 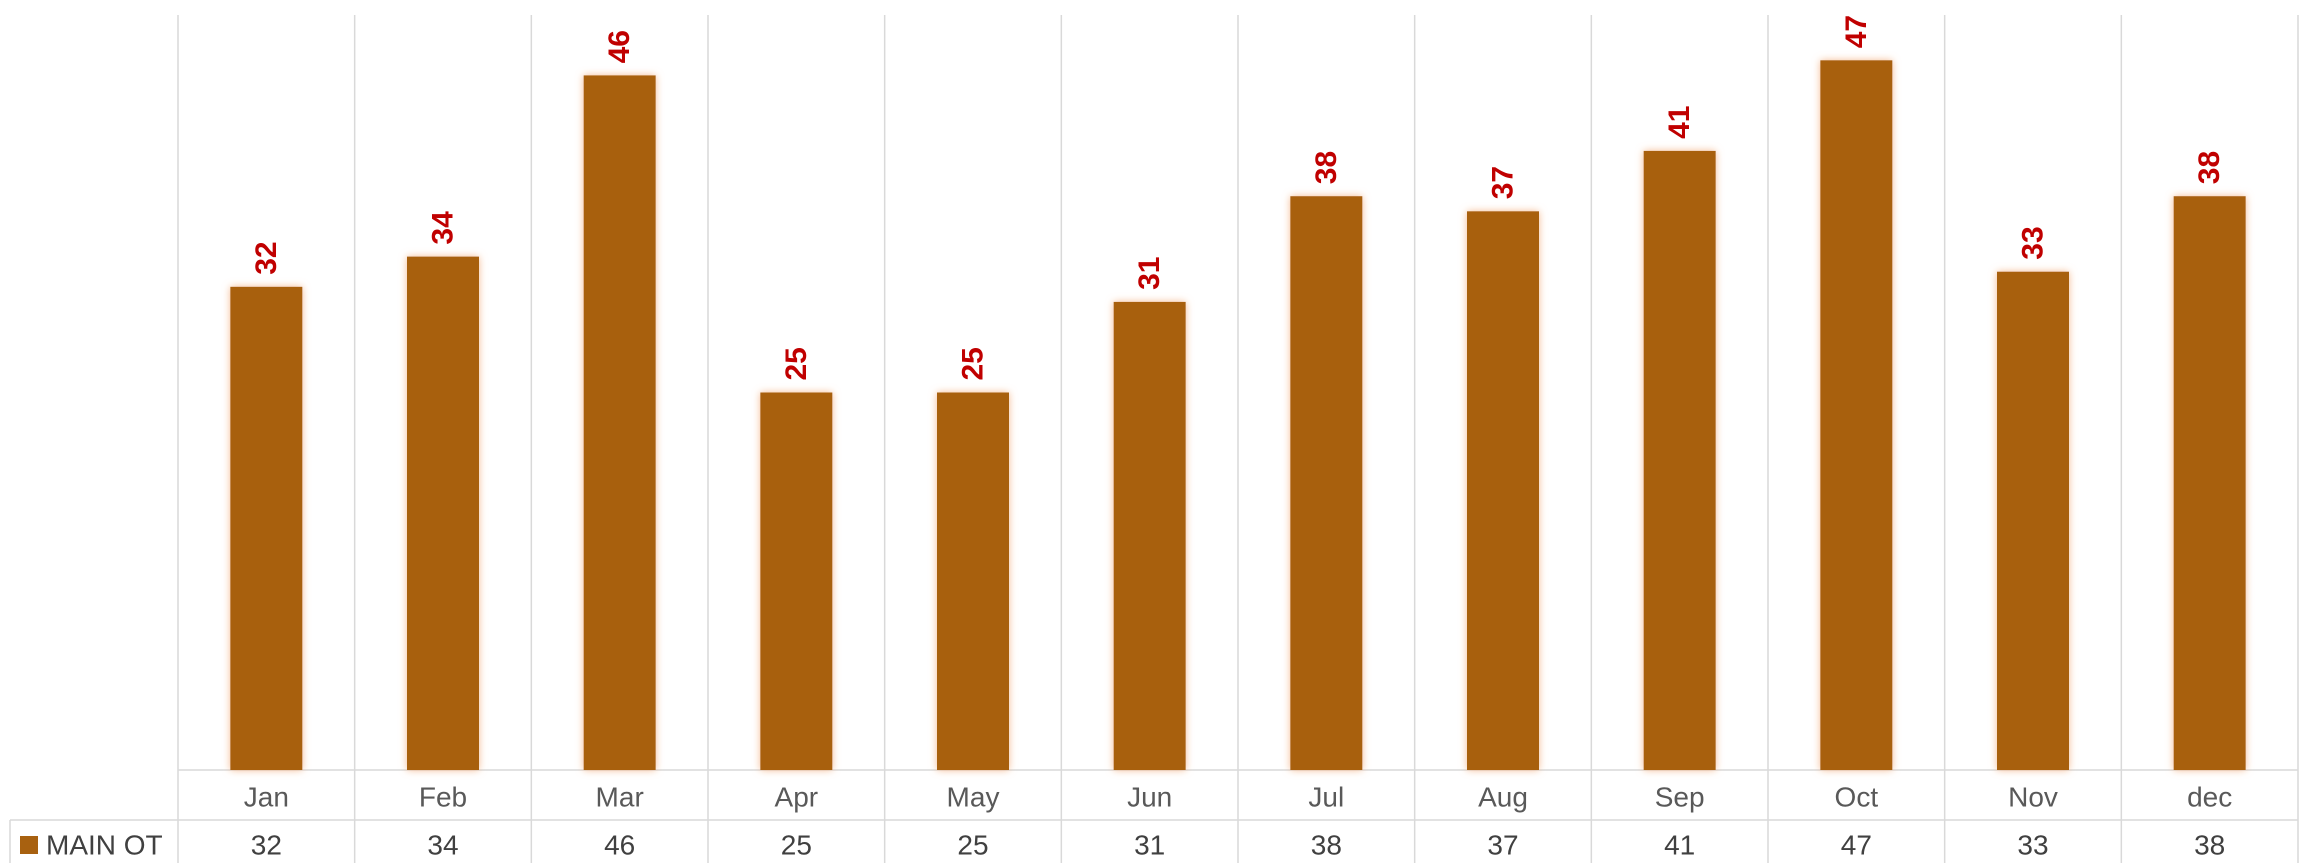 I want to click on category-label-may: May, so click(x=973, y=797).